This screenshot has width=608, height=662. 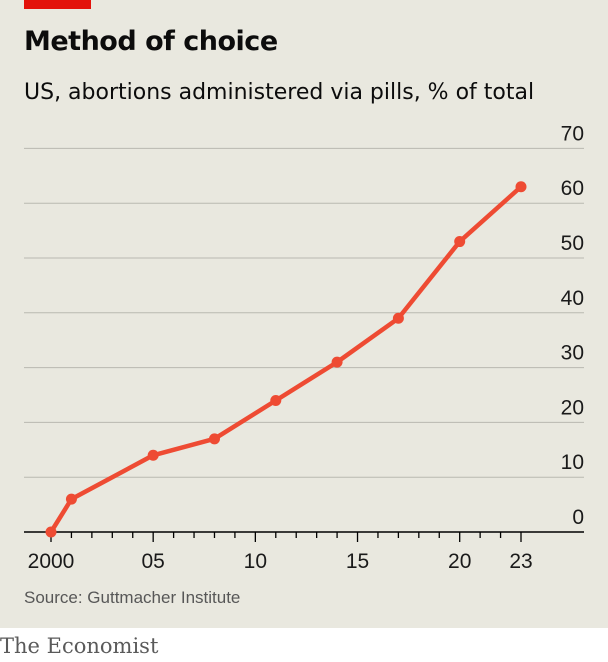 I want to click on source-note: Source: Guttmacher Institute, so click(x=132, y=597).